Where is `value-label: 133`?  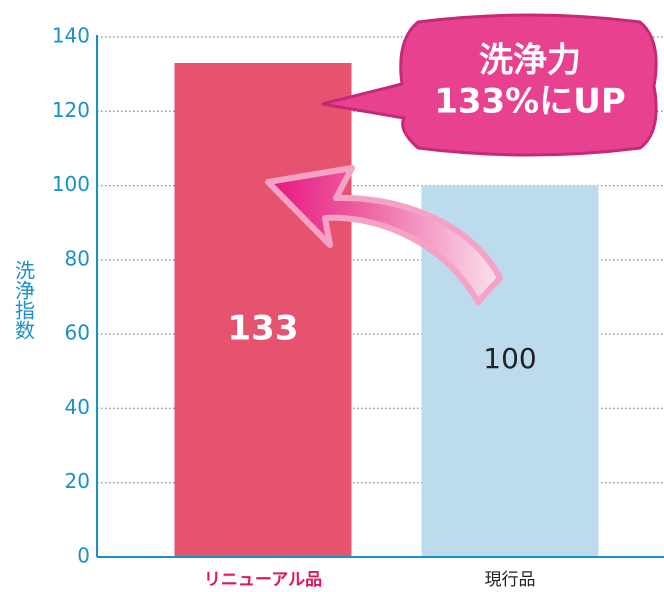
value-label: 133 is located at coordinates (263, 329).